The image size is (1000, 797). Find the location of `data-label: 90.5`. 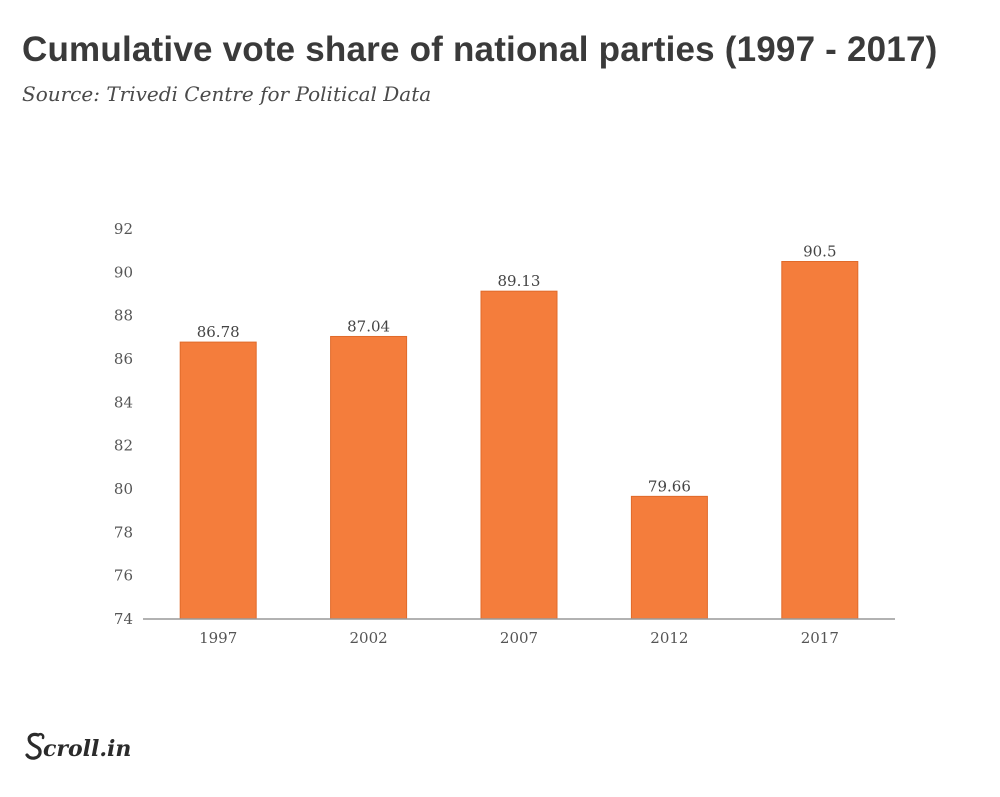

data-label: 90.5 is located at coordinates (819, 252).